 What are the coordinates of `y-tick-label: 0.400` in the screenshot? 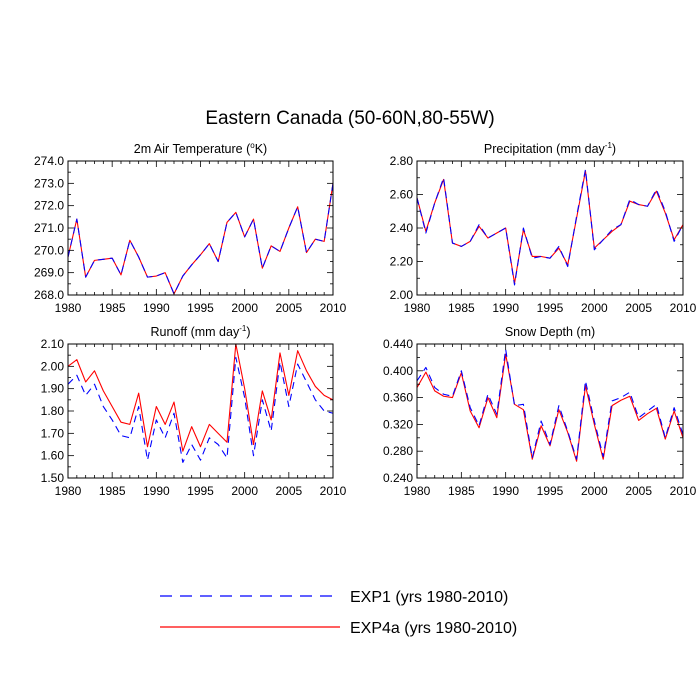 It's located at (398, 371).